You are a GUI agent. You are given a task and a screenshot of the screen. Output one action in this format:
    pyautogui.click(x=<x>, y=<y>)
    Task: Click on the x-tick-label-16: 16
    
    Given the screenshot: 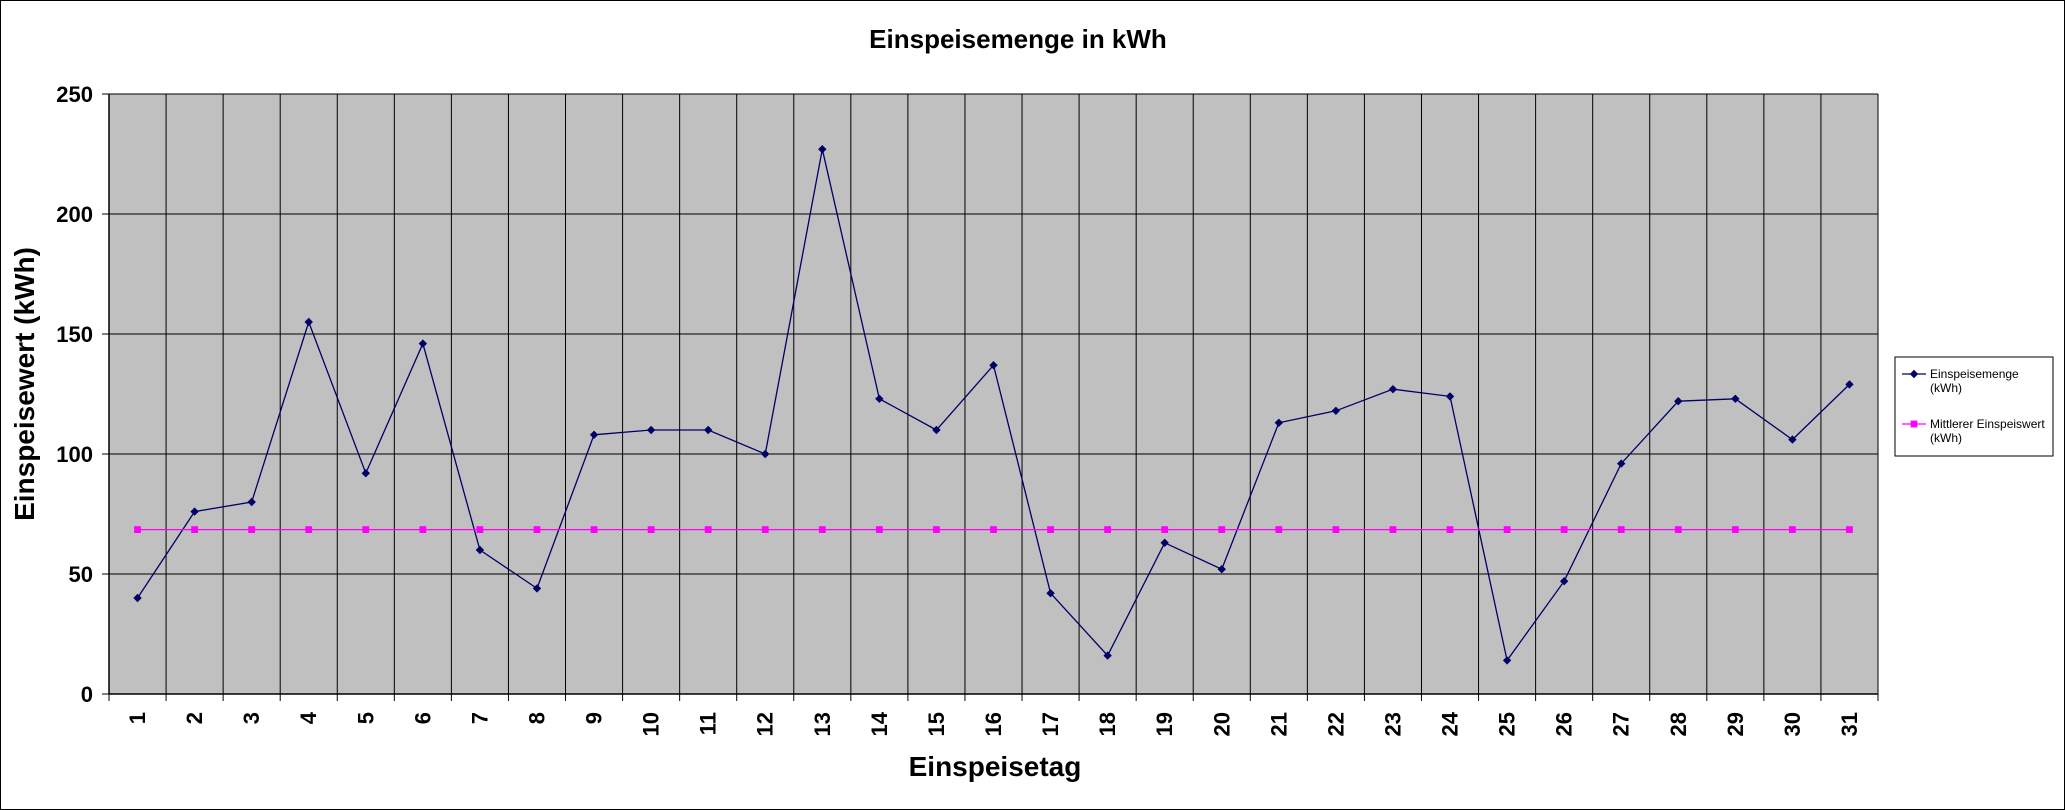 What is the action you would take?
    pyautogui.click(x=993, y=724)
    